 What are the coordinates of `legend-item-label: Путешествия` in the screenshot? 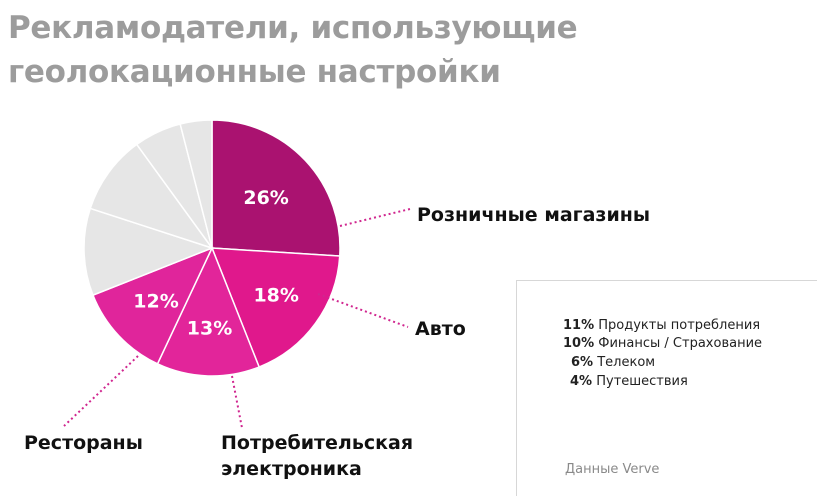 It's located at (642, 381).